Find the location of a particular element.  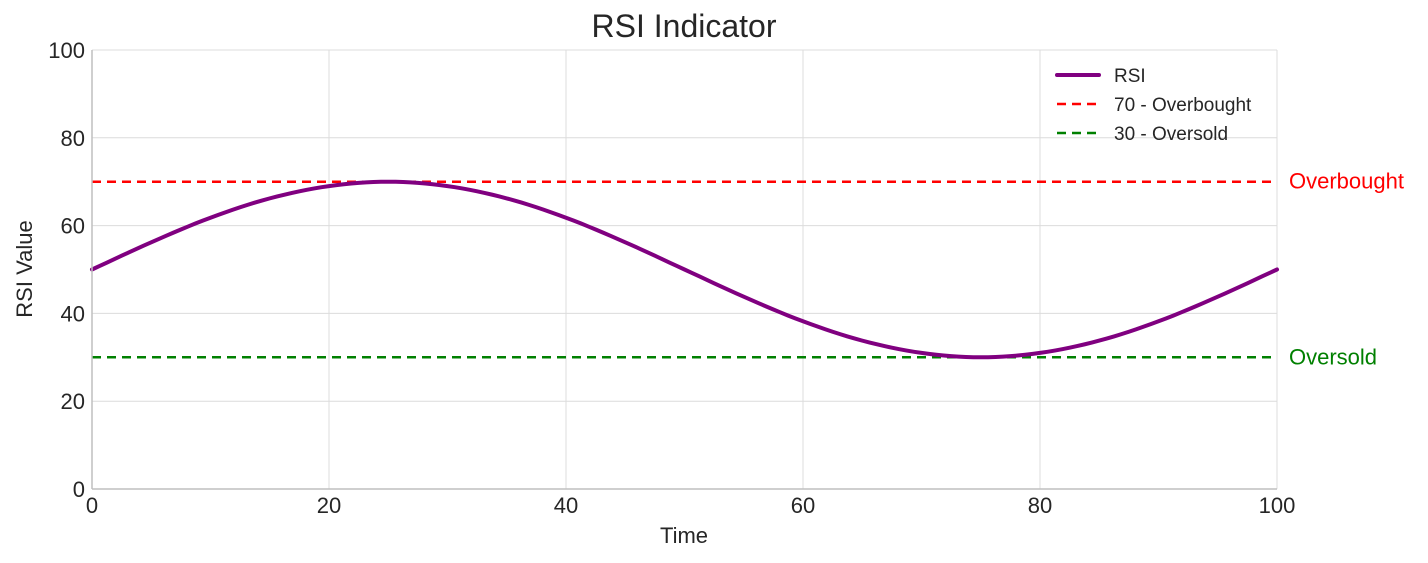

legend-item: RSI is located at coordinates (1100, 76).